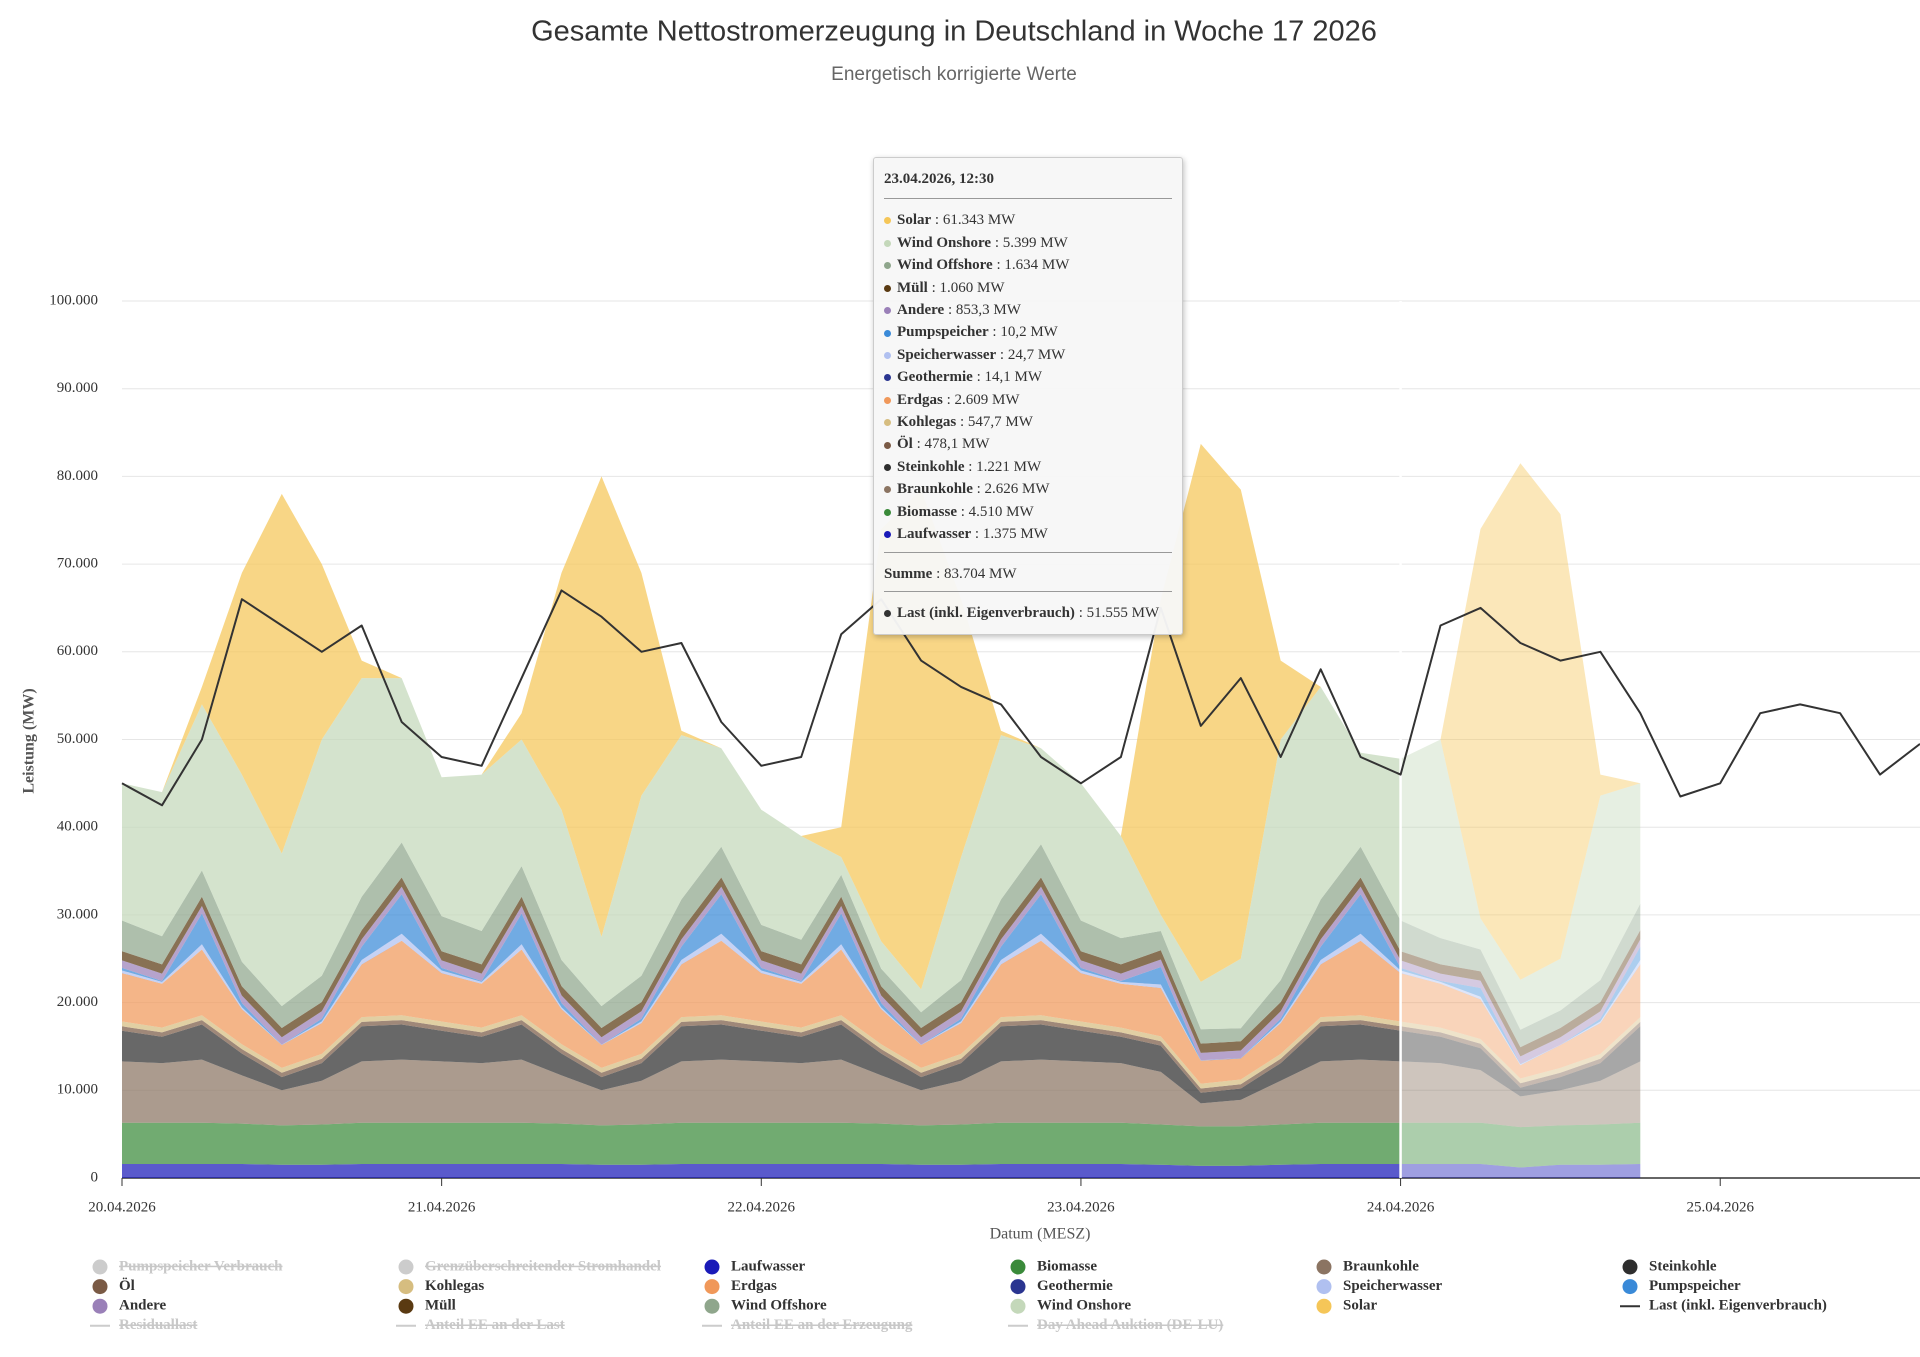 This screenshot has height=1357, width=1920. What do you see at coordinates (914, 220) in the screenshot?
I see `tooltip-series-name: Solar` at bounding box center [914, 220].